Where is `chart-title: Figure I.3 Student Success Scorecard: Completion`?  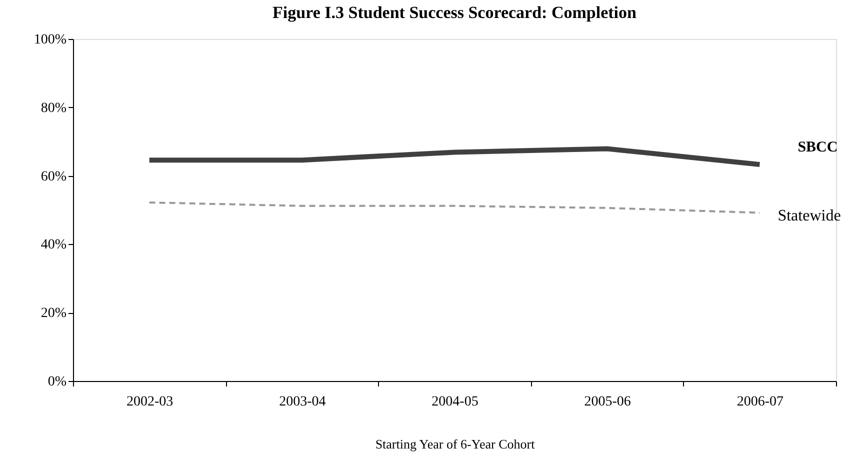 chart-title: Figure I.3 Student Success Scorecard: Completion is located at coordinates (454, 12).